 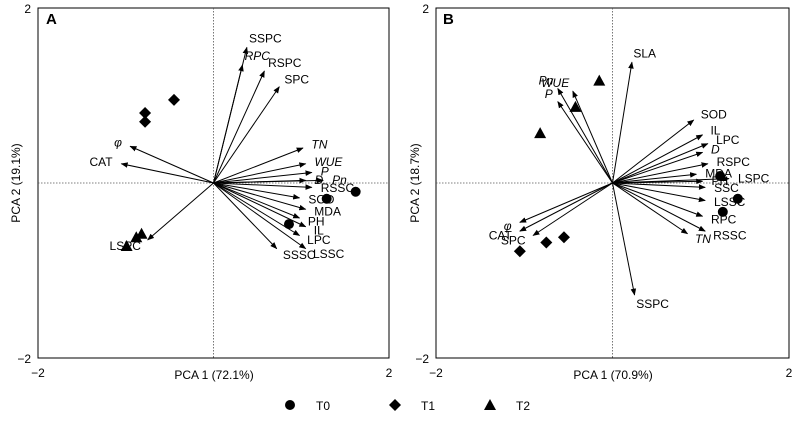 I want to click on loading-arrow-d, so click(x=658, y=167).